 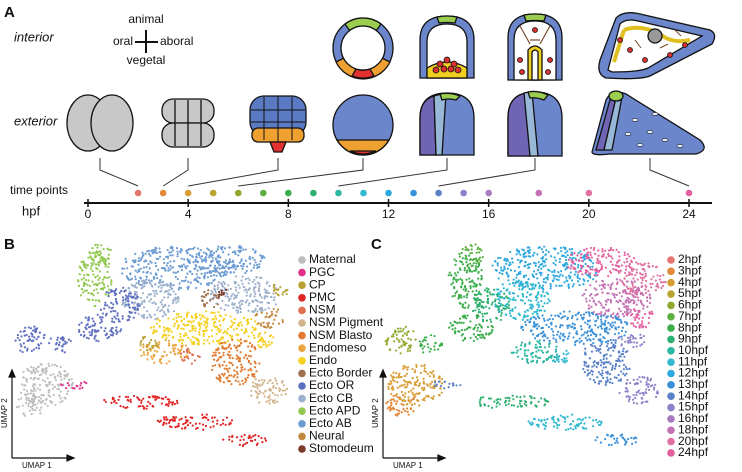 What do you see at coordinates (34, 36) in the screenshot?
I see `row-label: interior` at bounding box center [34, 36].